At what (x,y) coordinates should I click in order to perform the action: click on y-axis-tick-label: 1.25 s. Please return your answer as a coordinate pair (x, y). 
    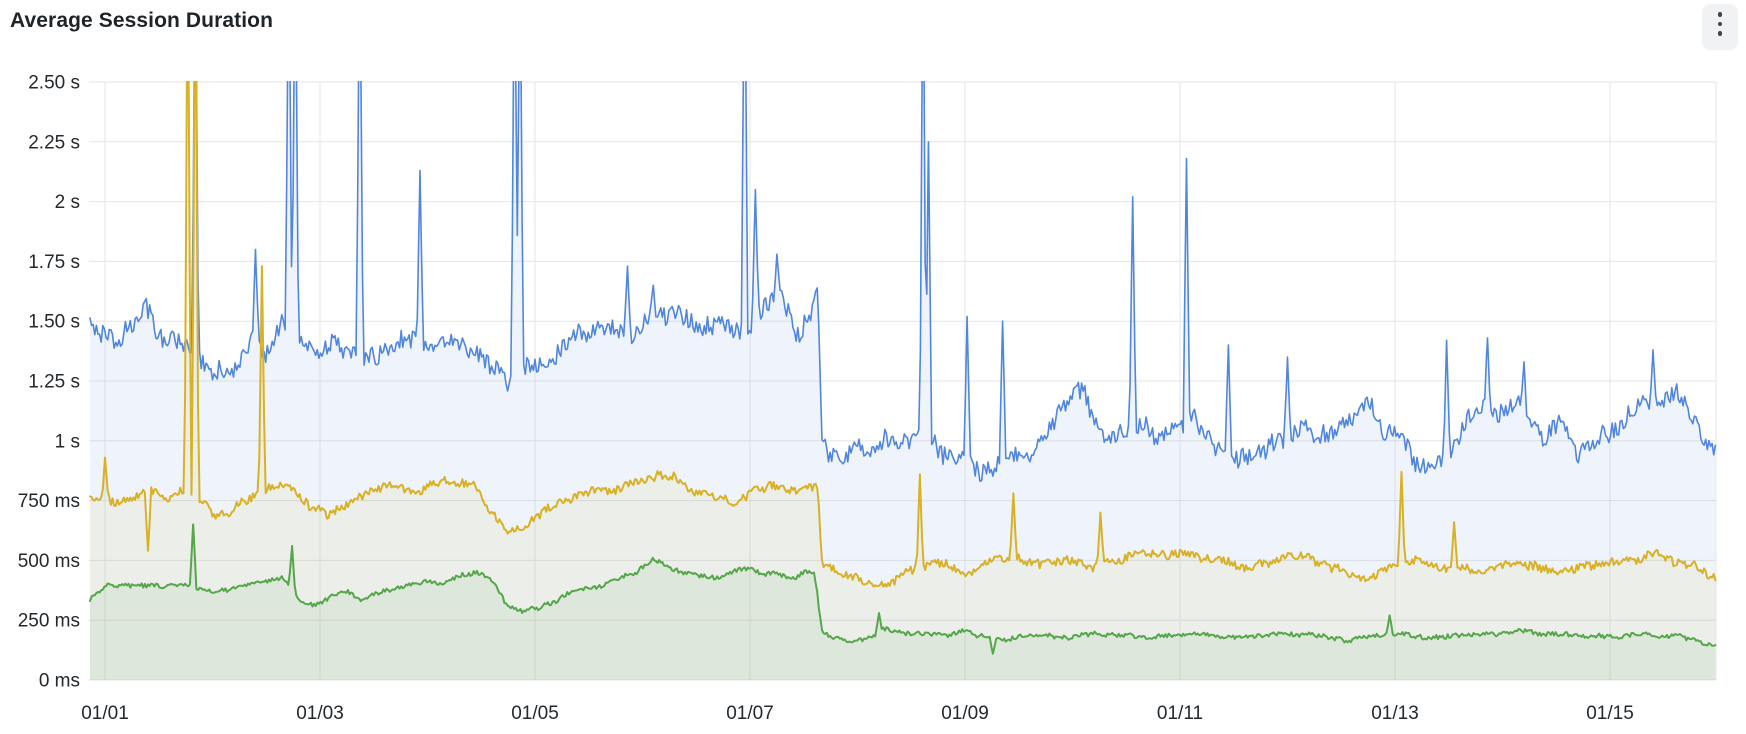
    Looking at the image, I should click on (54, 382).